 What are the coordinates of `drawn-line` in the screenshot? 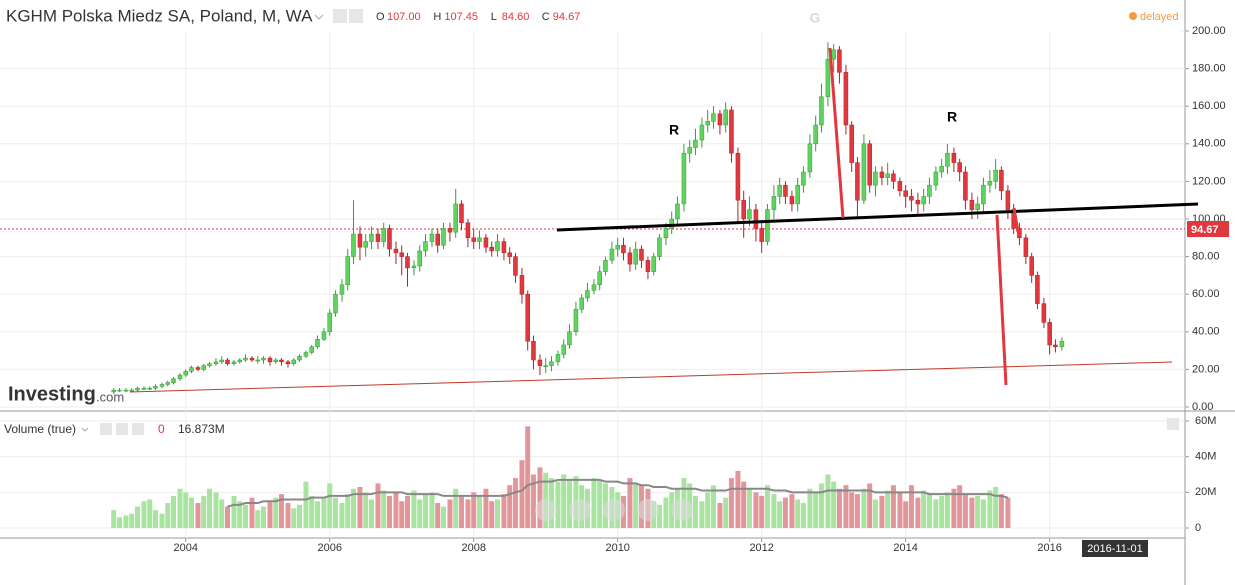 It's located at (836, 133).